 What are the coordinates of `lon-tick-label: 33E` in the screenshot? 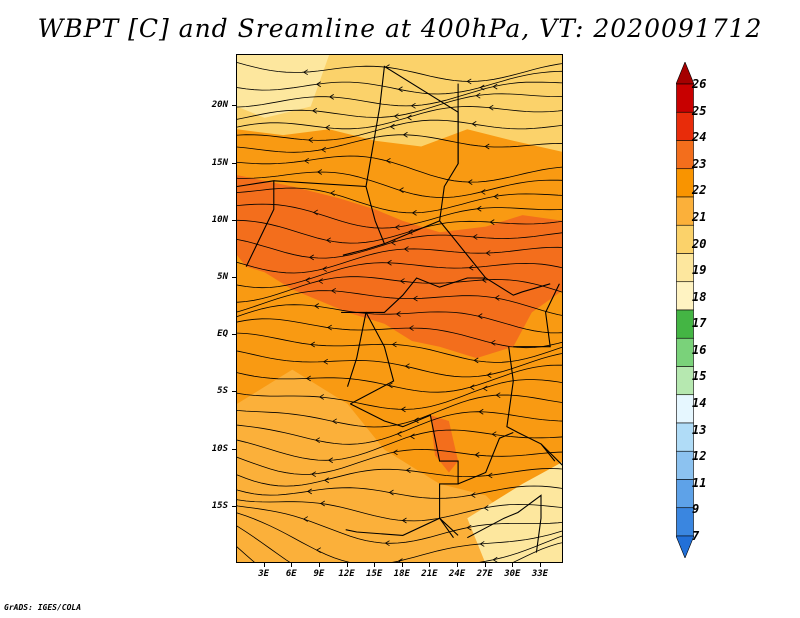 It's located at (540, 574).